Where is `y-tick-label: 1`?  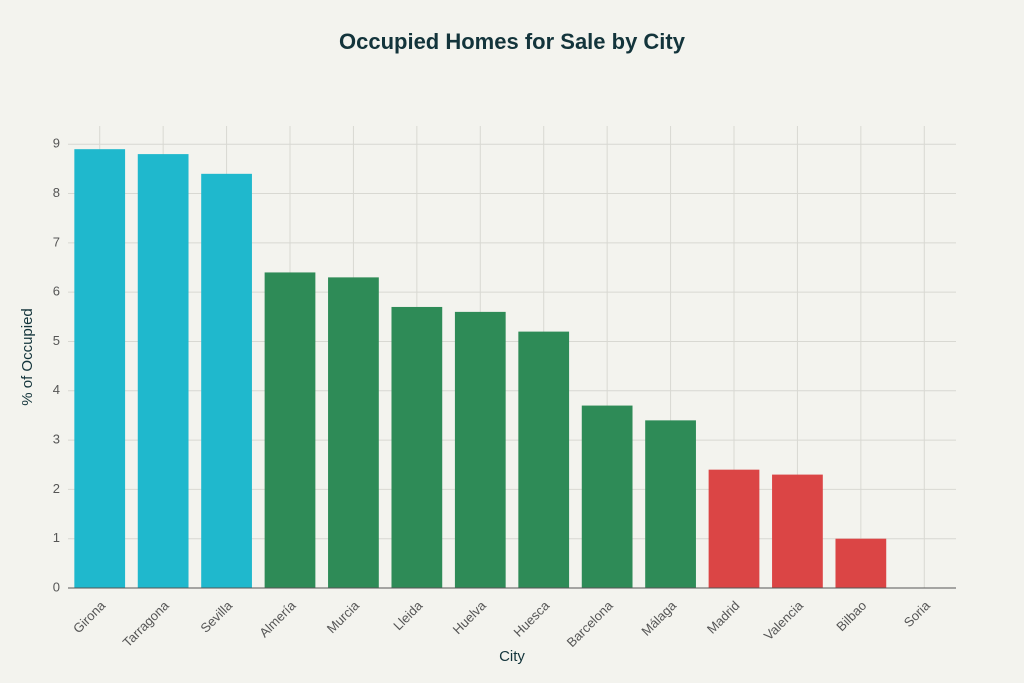 y-tick-label: 1 is located at coordinates (56, 537).